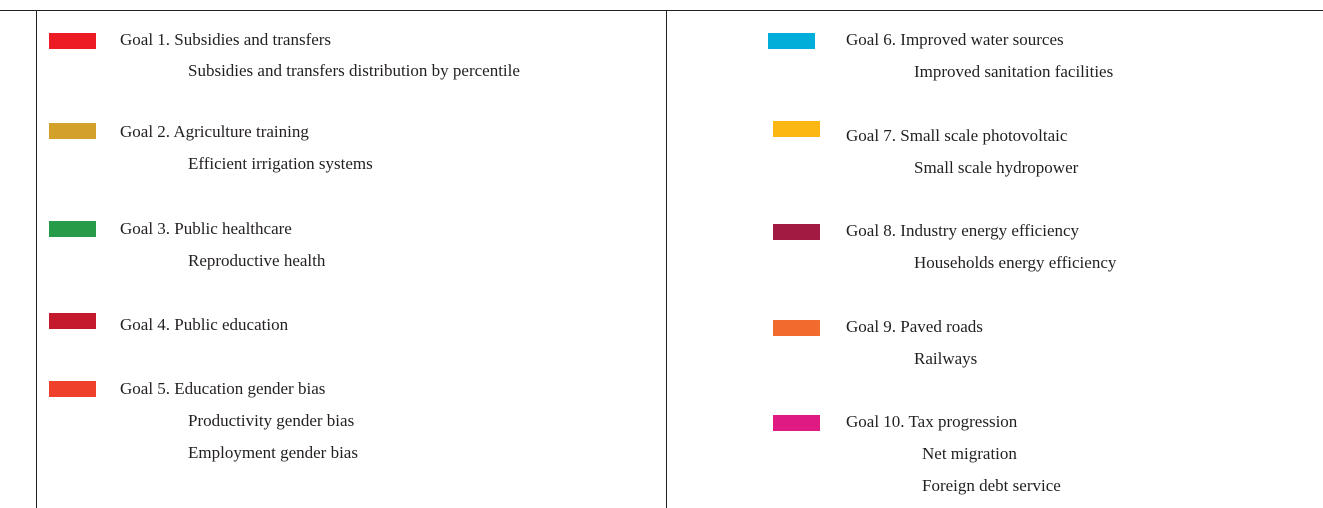 This screenshot has width=1323, height=508. I want to click on top-rule, so click(661, 10).